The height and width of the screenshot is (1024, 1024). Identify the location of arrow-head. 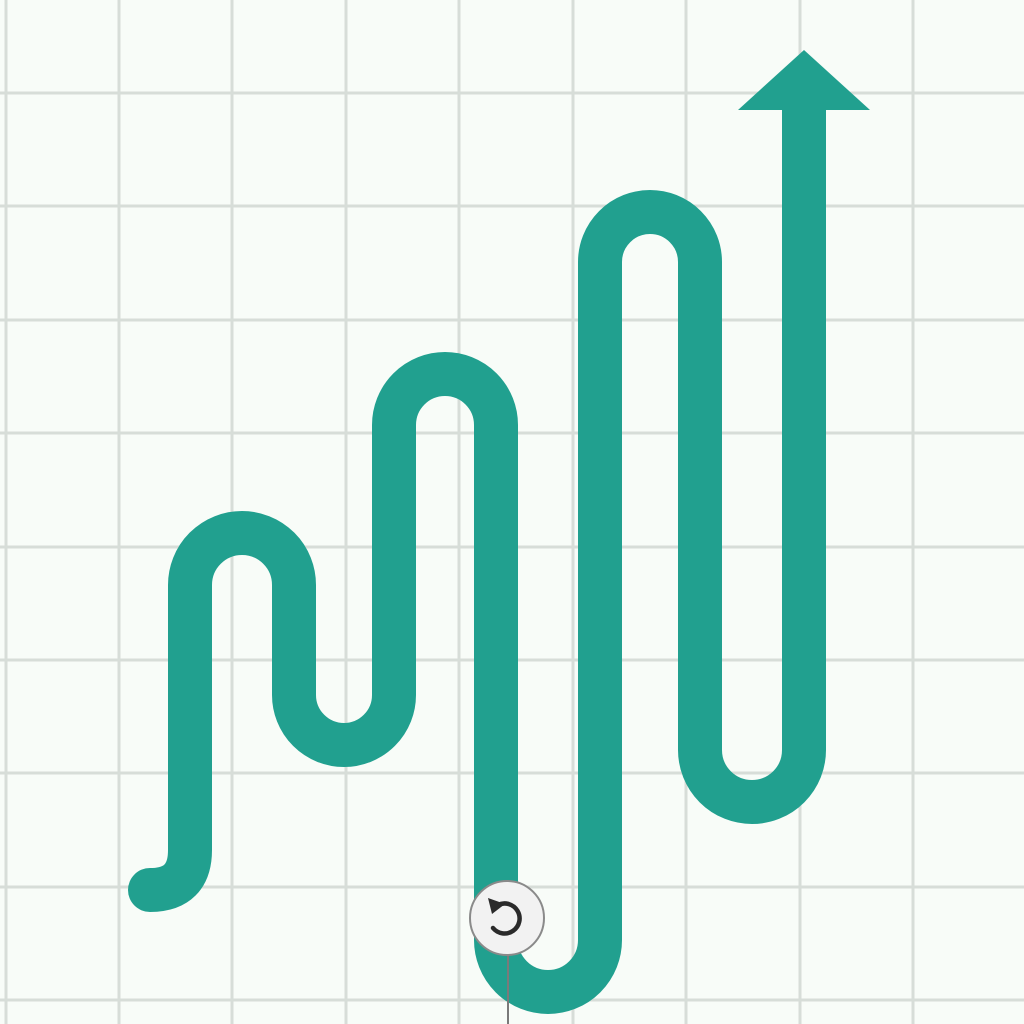
(804, 80).